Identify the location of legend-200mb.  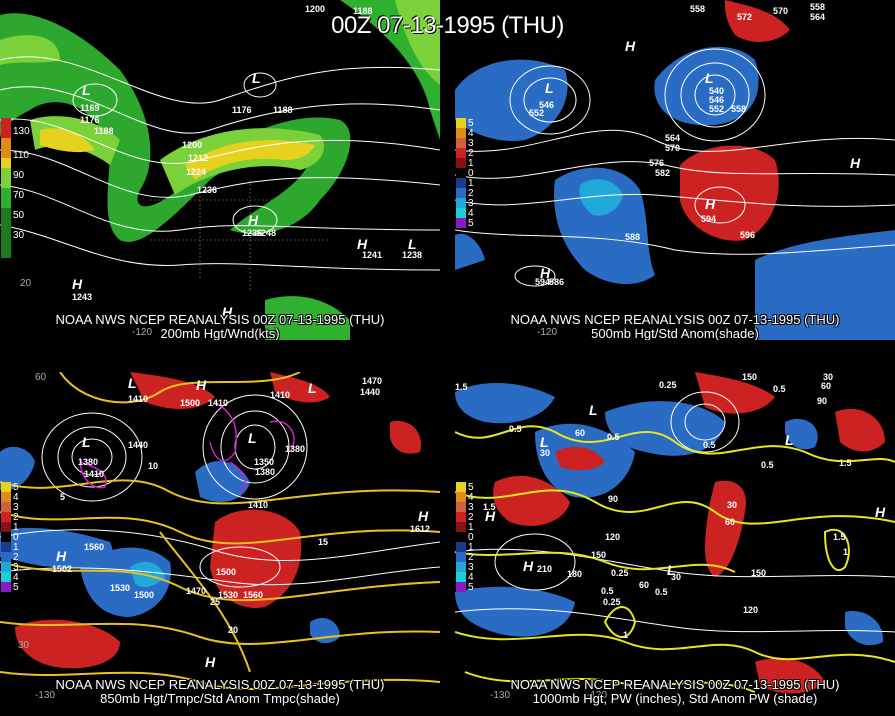
(6, 188).